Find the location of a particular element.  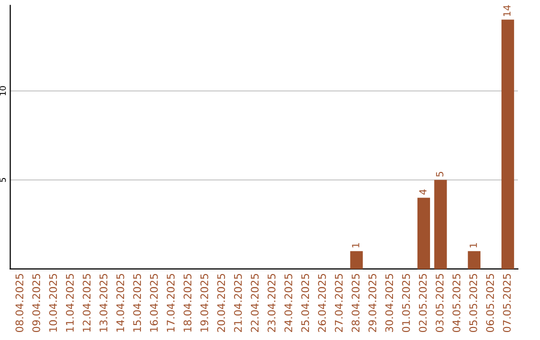

x-tick-label: 04.05.2025 is located at coordinates (456, 303).